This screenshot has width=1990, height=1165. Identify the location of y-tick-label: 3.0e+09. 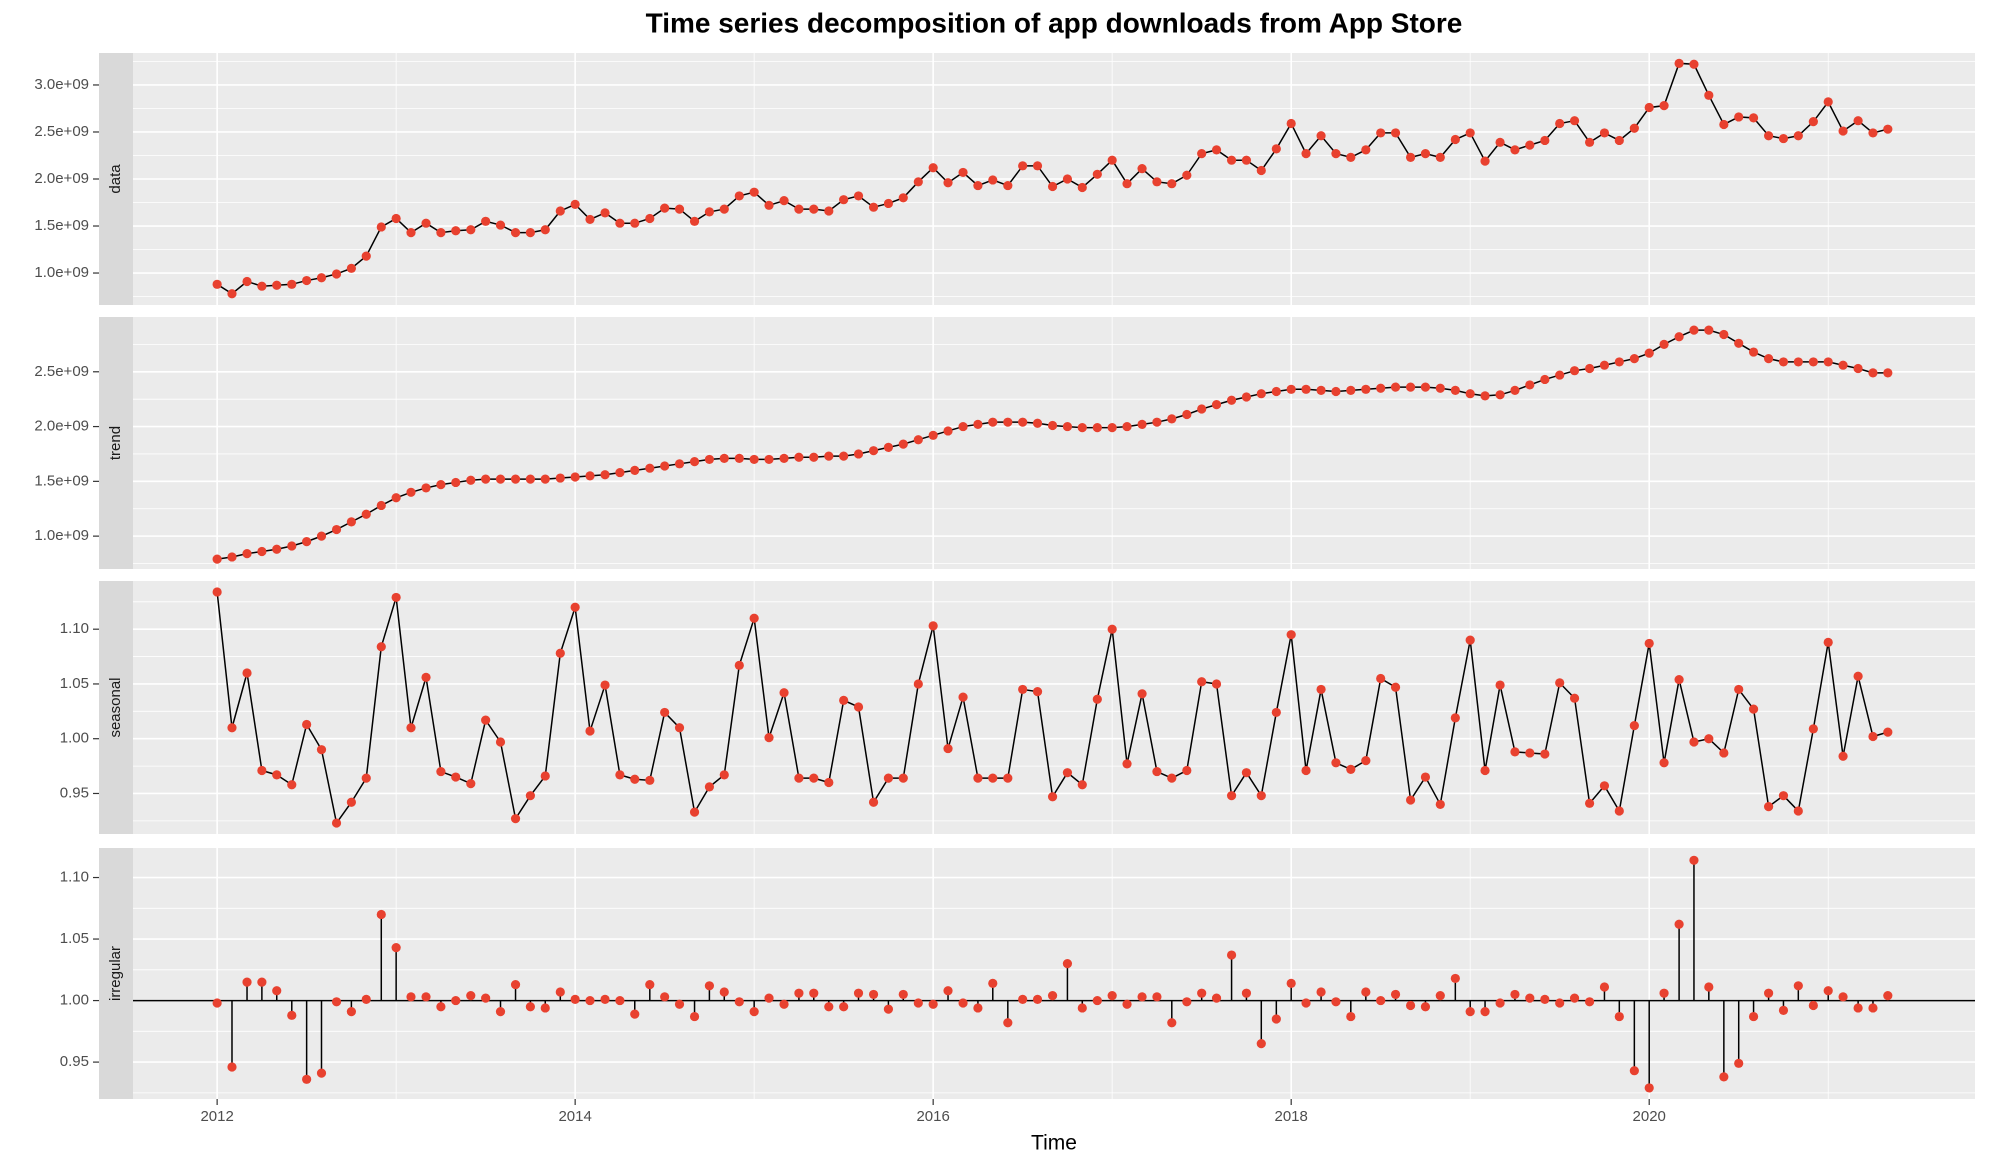
(61, 84).